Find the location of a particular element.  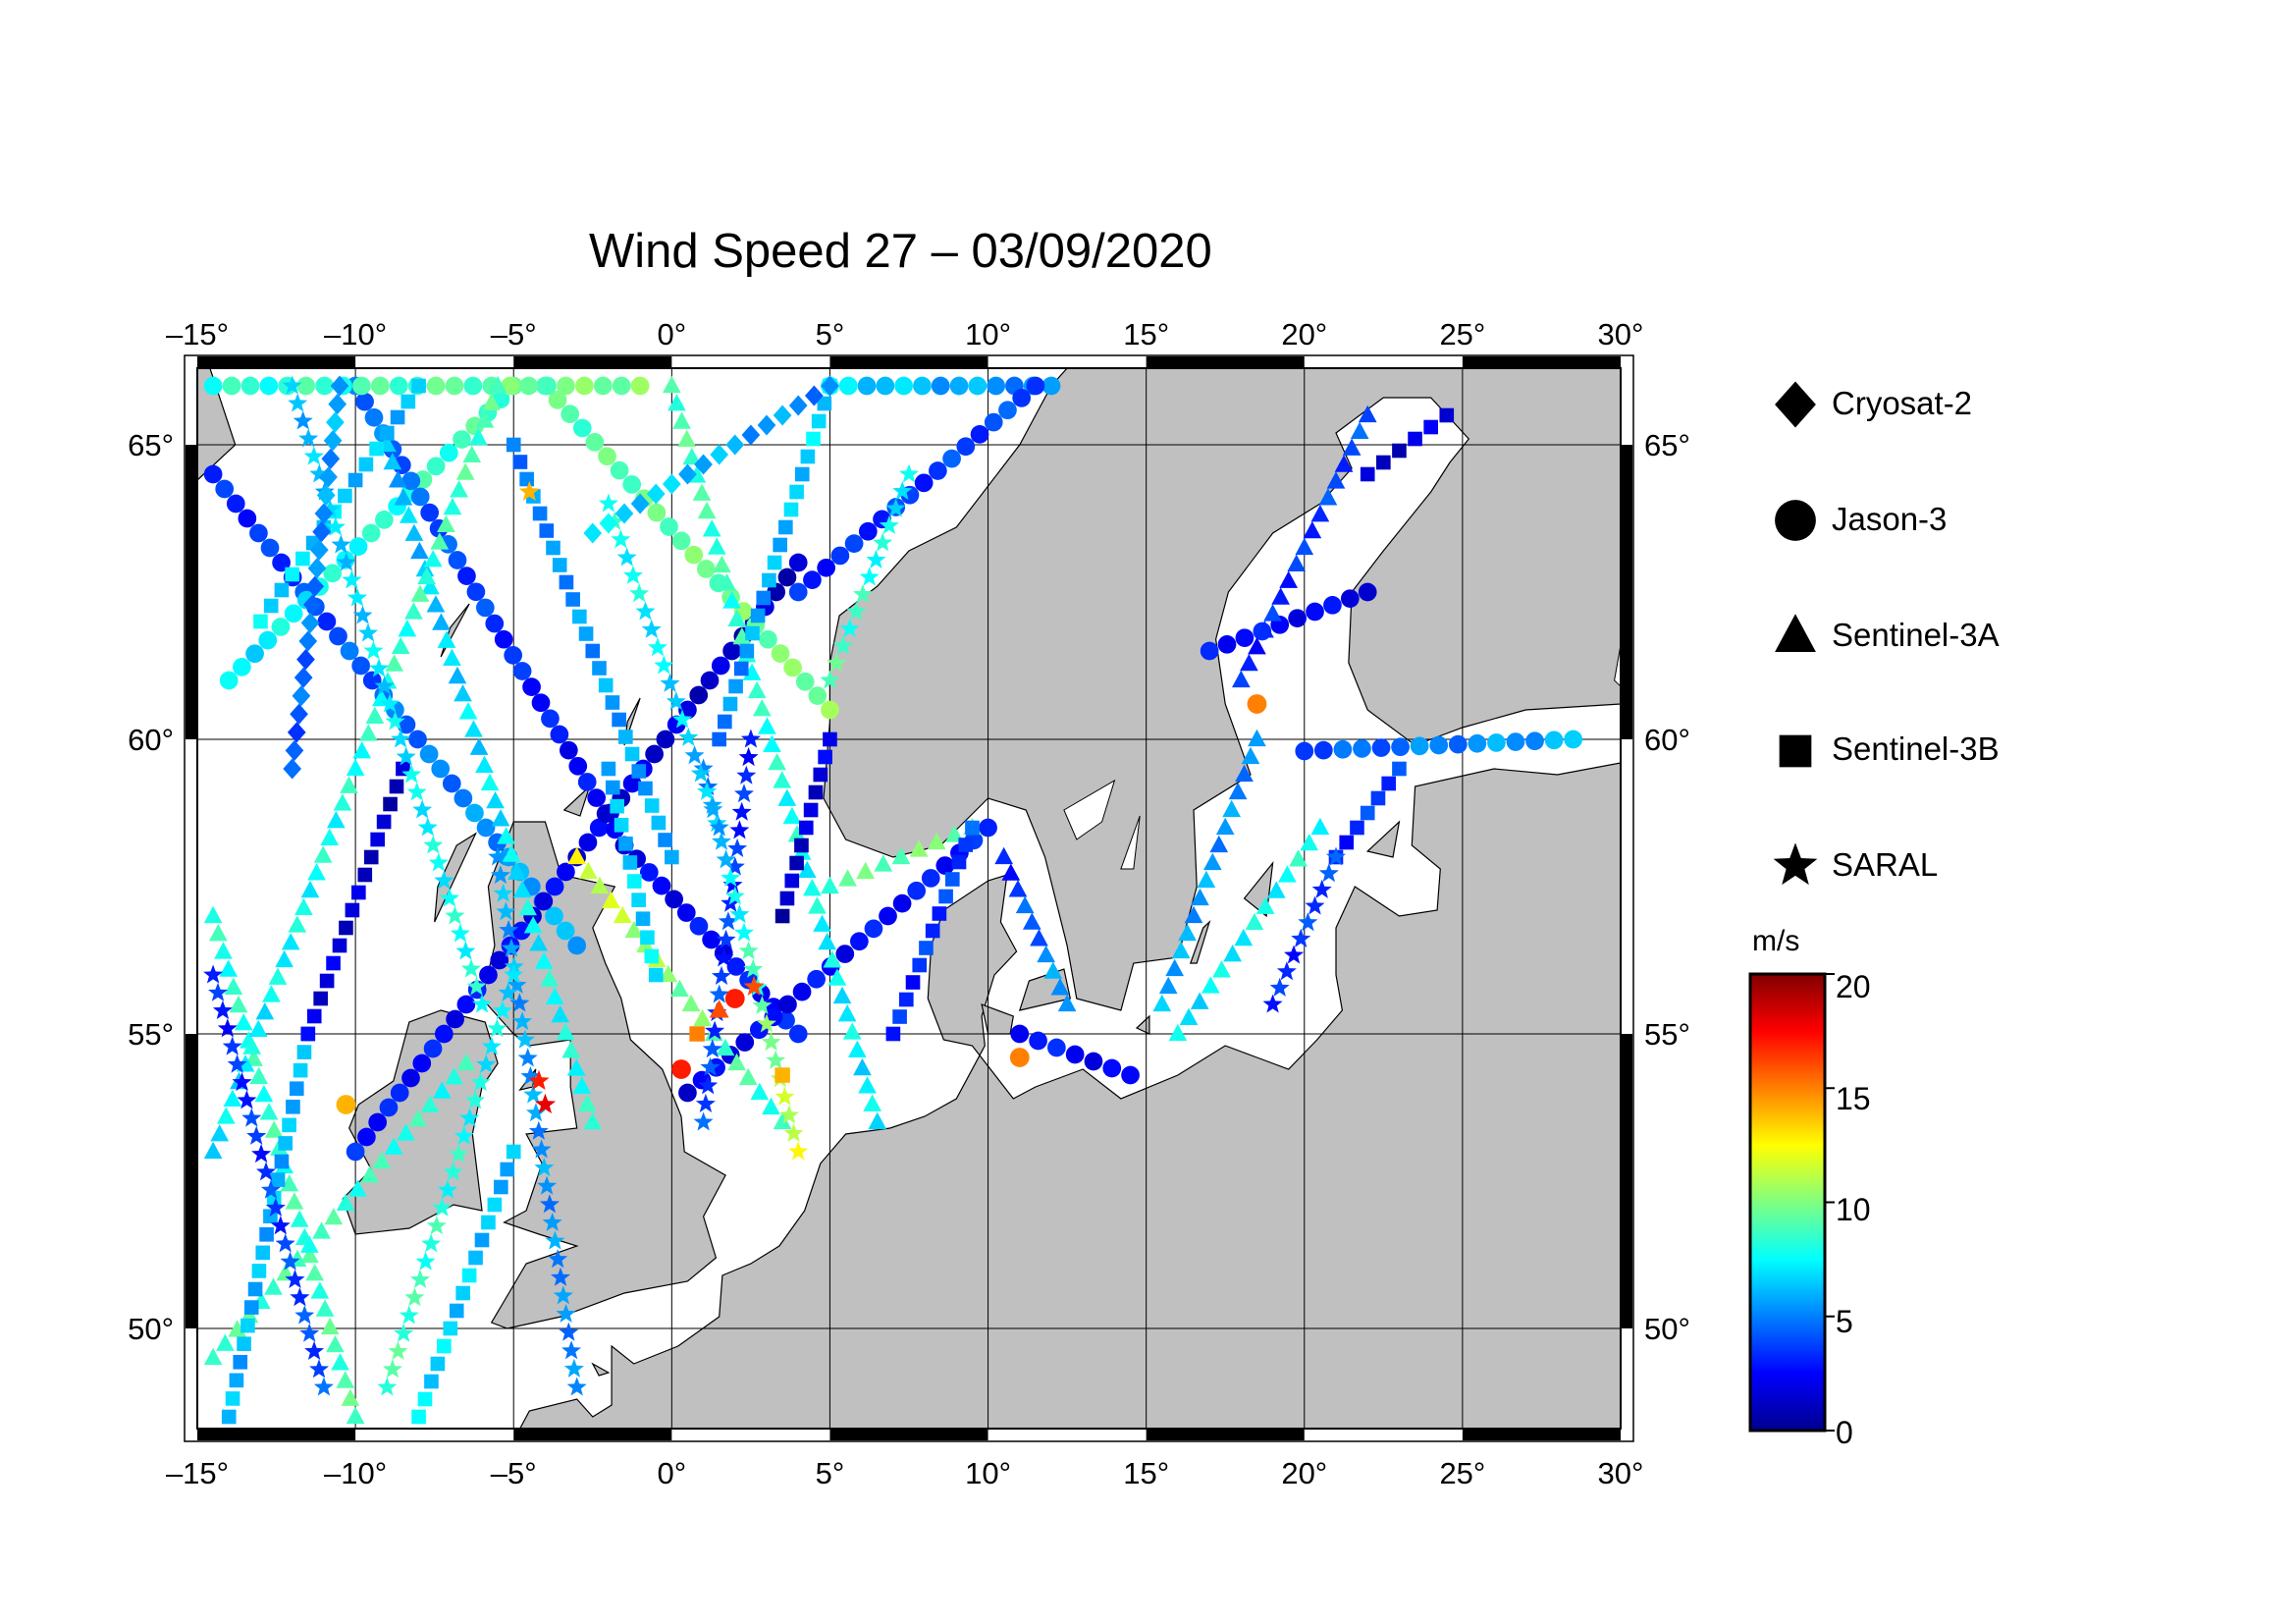

colorbar-unit: m/s is located at coordinates (1776, 941).